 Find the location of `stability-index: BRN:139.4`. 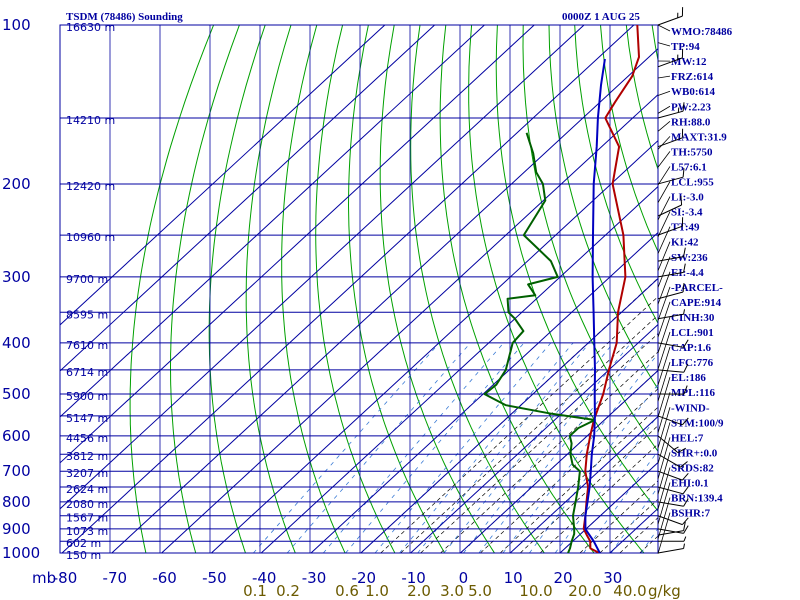

stability-index: BRN:139.4 is located at coordinates (697, 499).